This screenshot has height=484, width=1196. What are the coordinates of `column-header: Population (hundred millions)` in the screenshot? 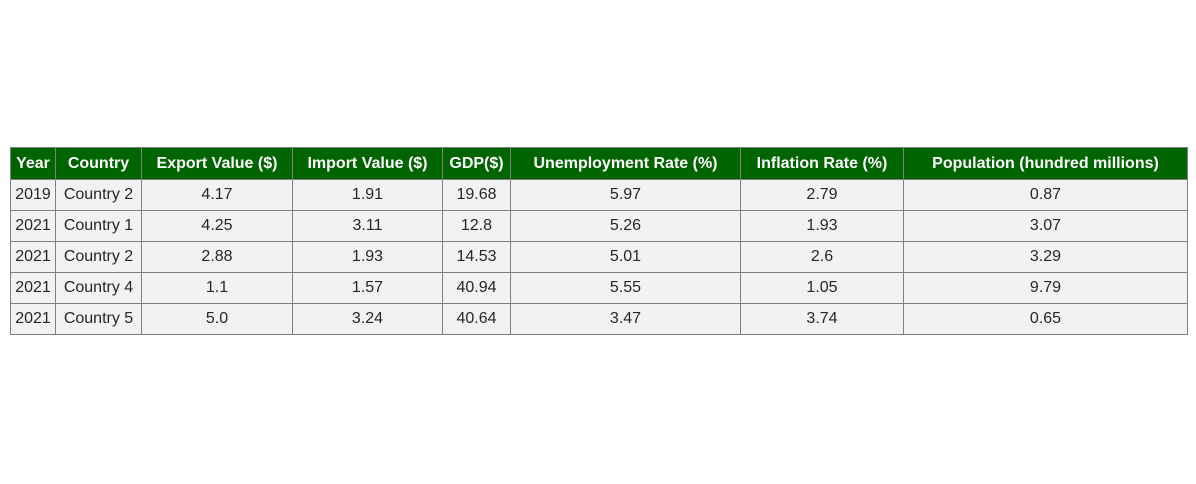 It's located at (1045, 163).